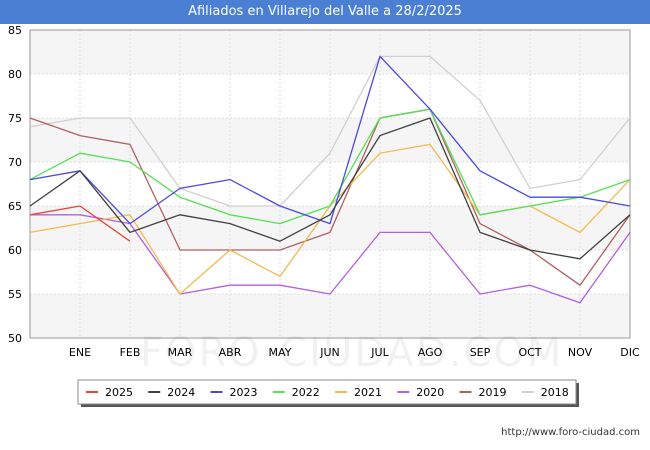 This screenshot has height=450, width=650. I want to click on legend-label-2023: 2023, so click(244, 392).